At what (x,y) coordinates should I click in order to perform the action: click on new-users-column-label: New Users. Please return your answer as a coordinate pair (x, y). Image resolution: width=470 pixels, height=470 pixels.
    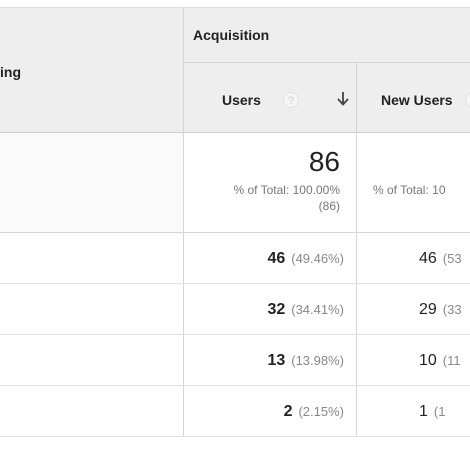
    Looking at the image, I should click on (417, 100).